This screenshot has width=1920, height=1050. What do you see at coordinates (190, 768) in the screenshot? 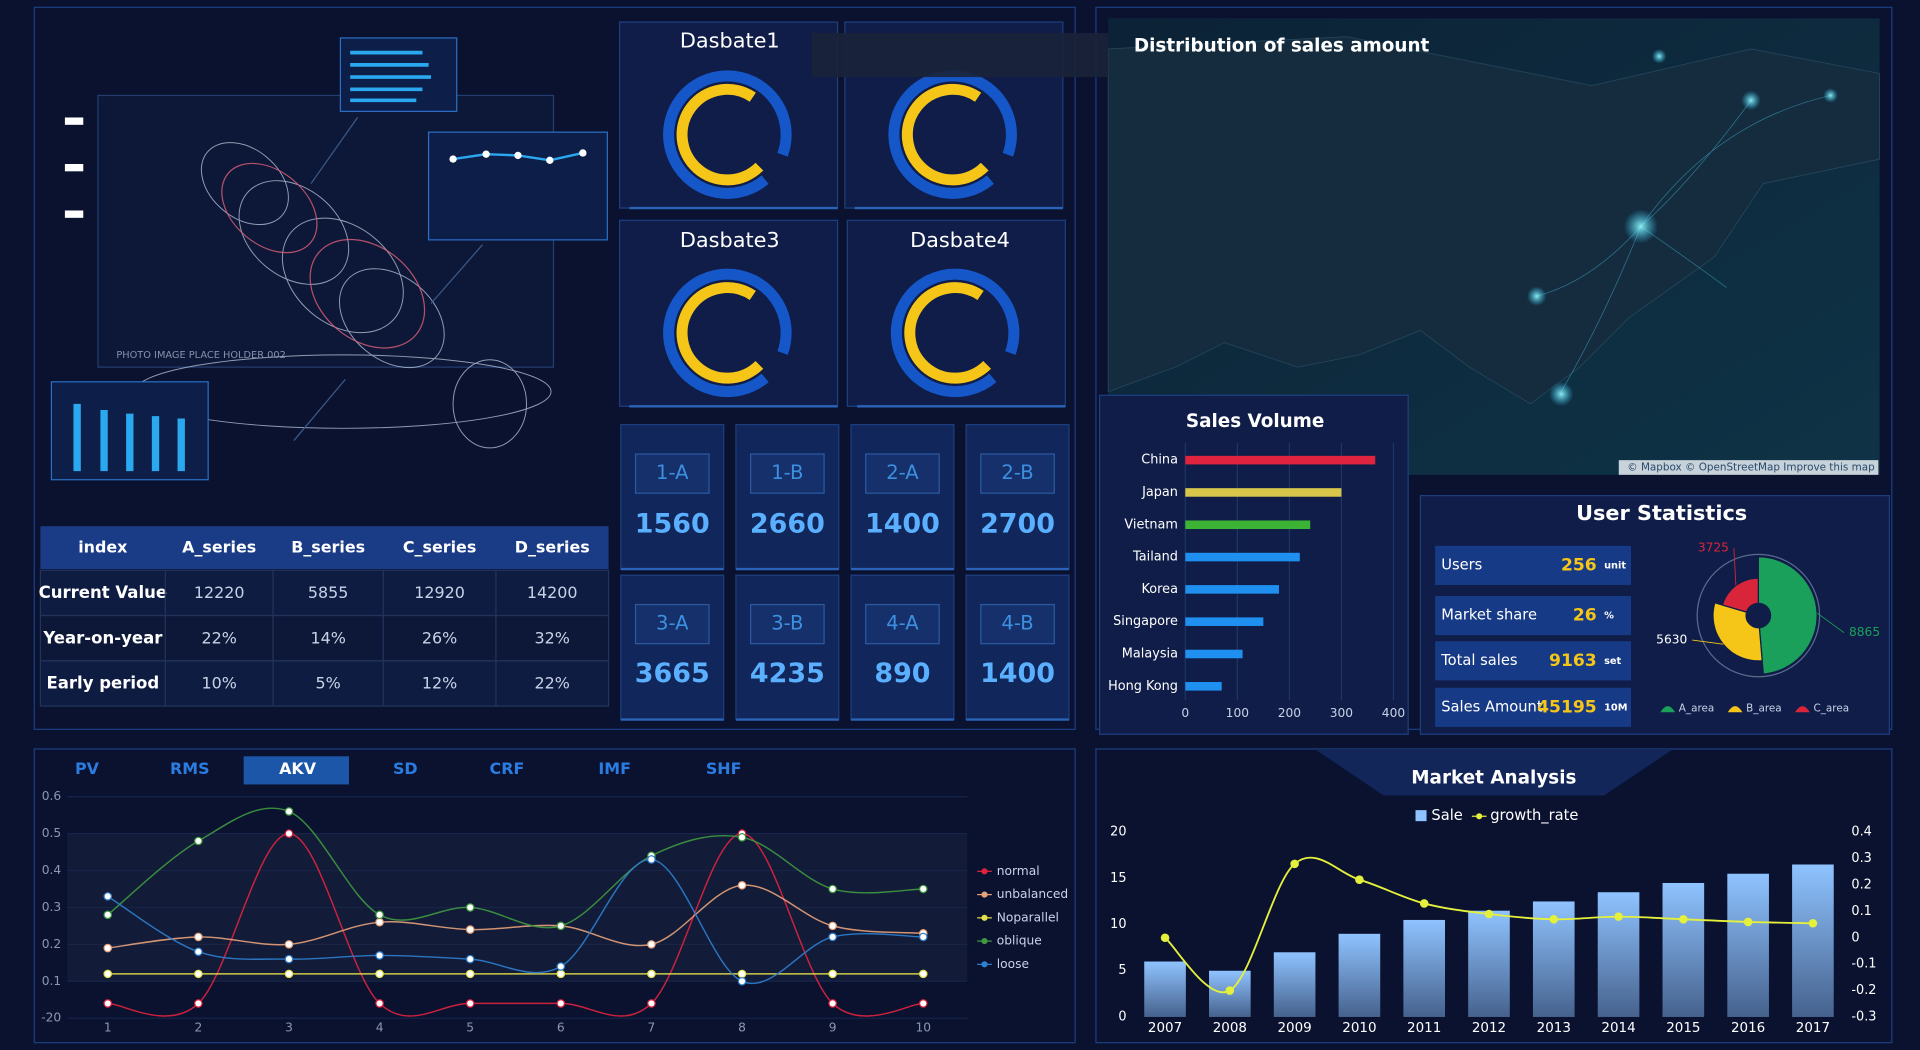
I see `tab: RMS` at bounding box center [190, 768].